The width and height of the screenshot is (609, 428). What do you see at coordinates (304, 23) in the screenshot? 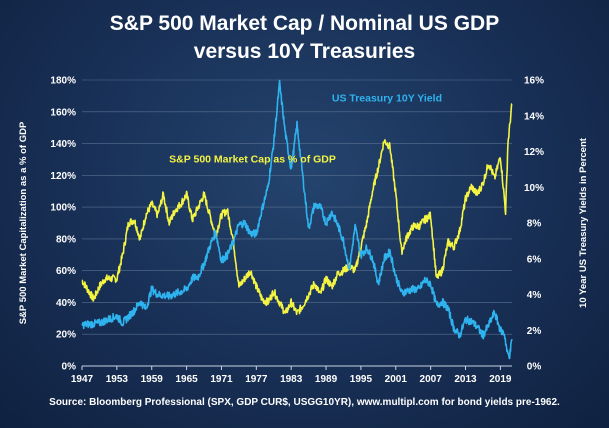
I see `chart-title-line-1: S&P 500 Market Cap / Nominal US GDP` at bounding box center [304, 23].